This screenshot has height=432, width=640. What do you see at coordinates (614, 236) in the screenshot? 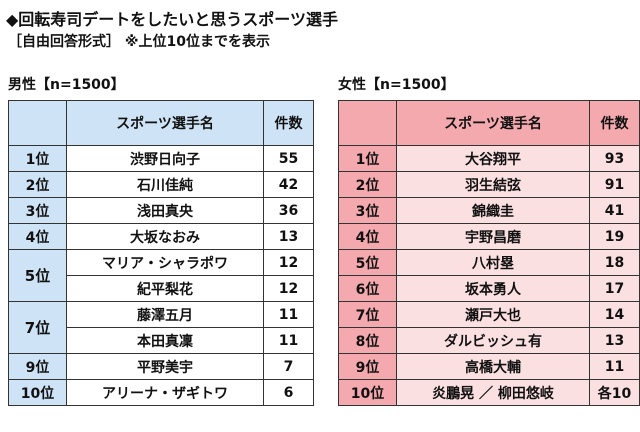
I see `count-cell: 19` at bounding box center [614, 236].